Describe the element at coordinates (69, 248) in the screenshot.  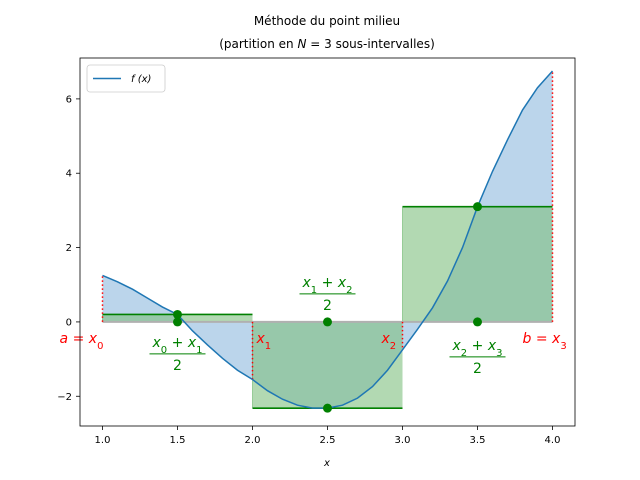
I see `y-tick-label: 2` at that location.